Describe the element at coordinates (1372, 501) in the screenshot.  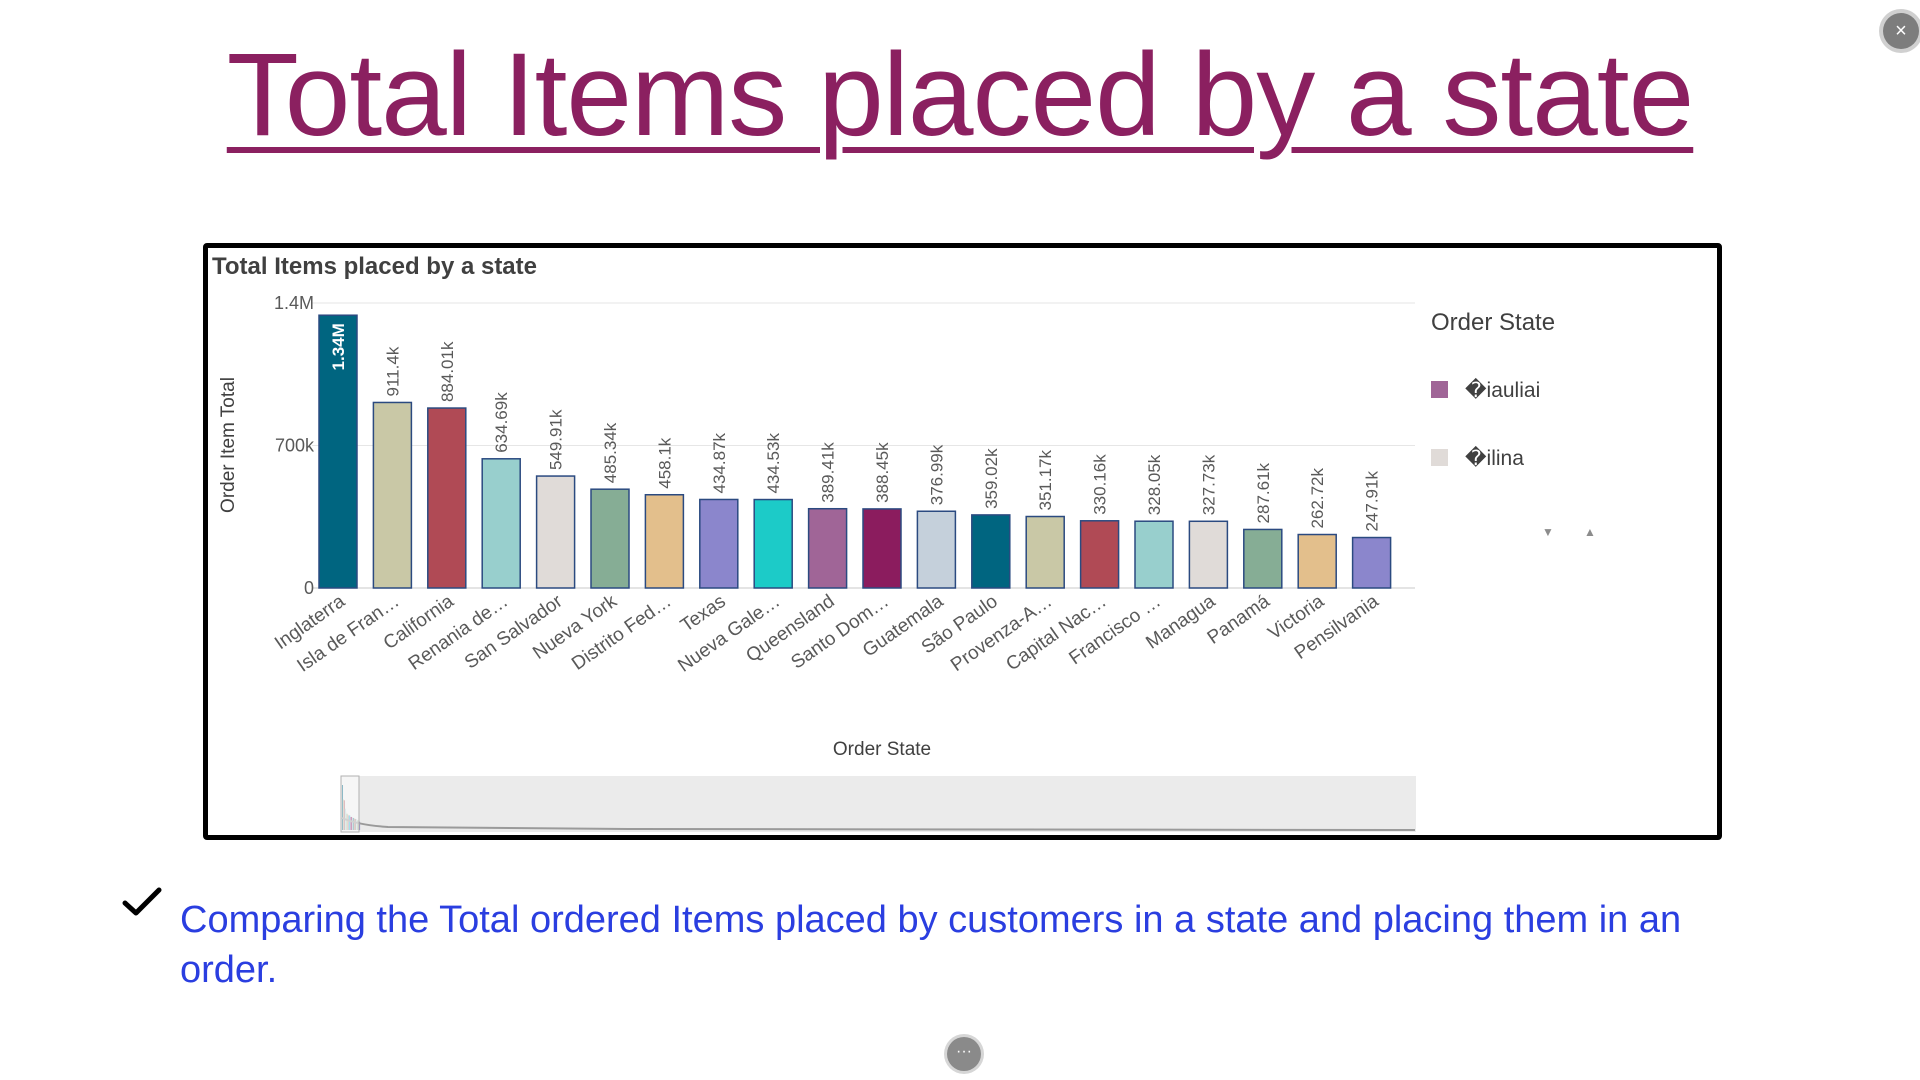
I see `bar-value-label: 247.91k` at that location.